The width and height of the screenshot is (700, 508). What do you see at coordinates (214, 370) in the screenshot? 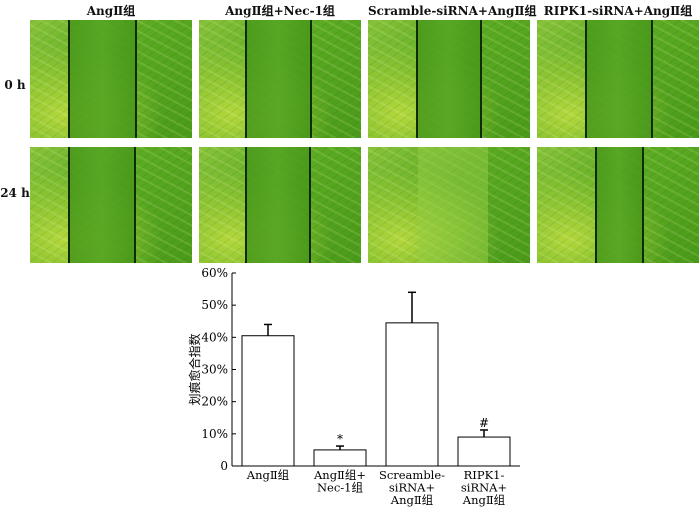
I see `y-tick-label: 30%` at bounding box center [214, 370].